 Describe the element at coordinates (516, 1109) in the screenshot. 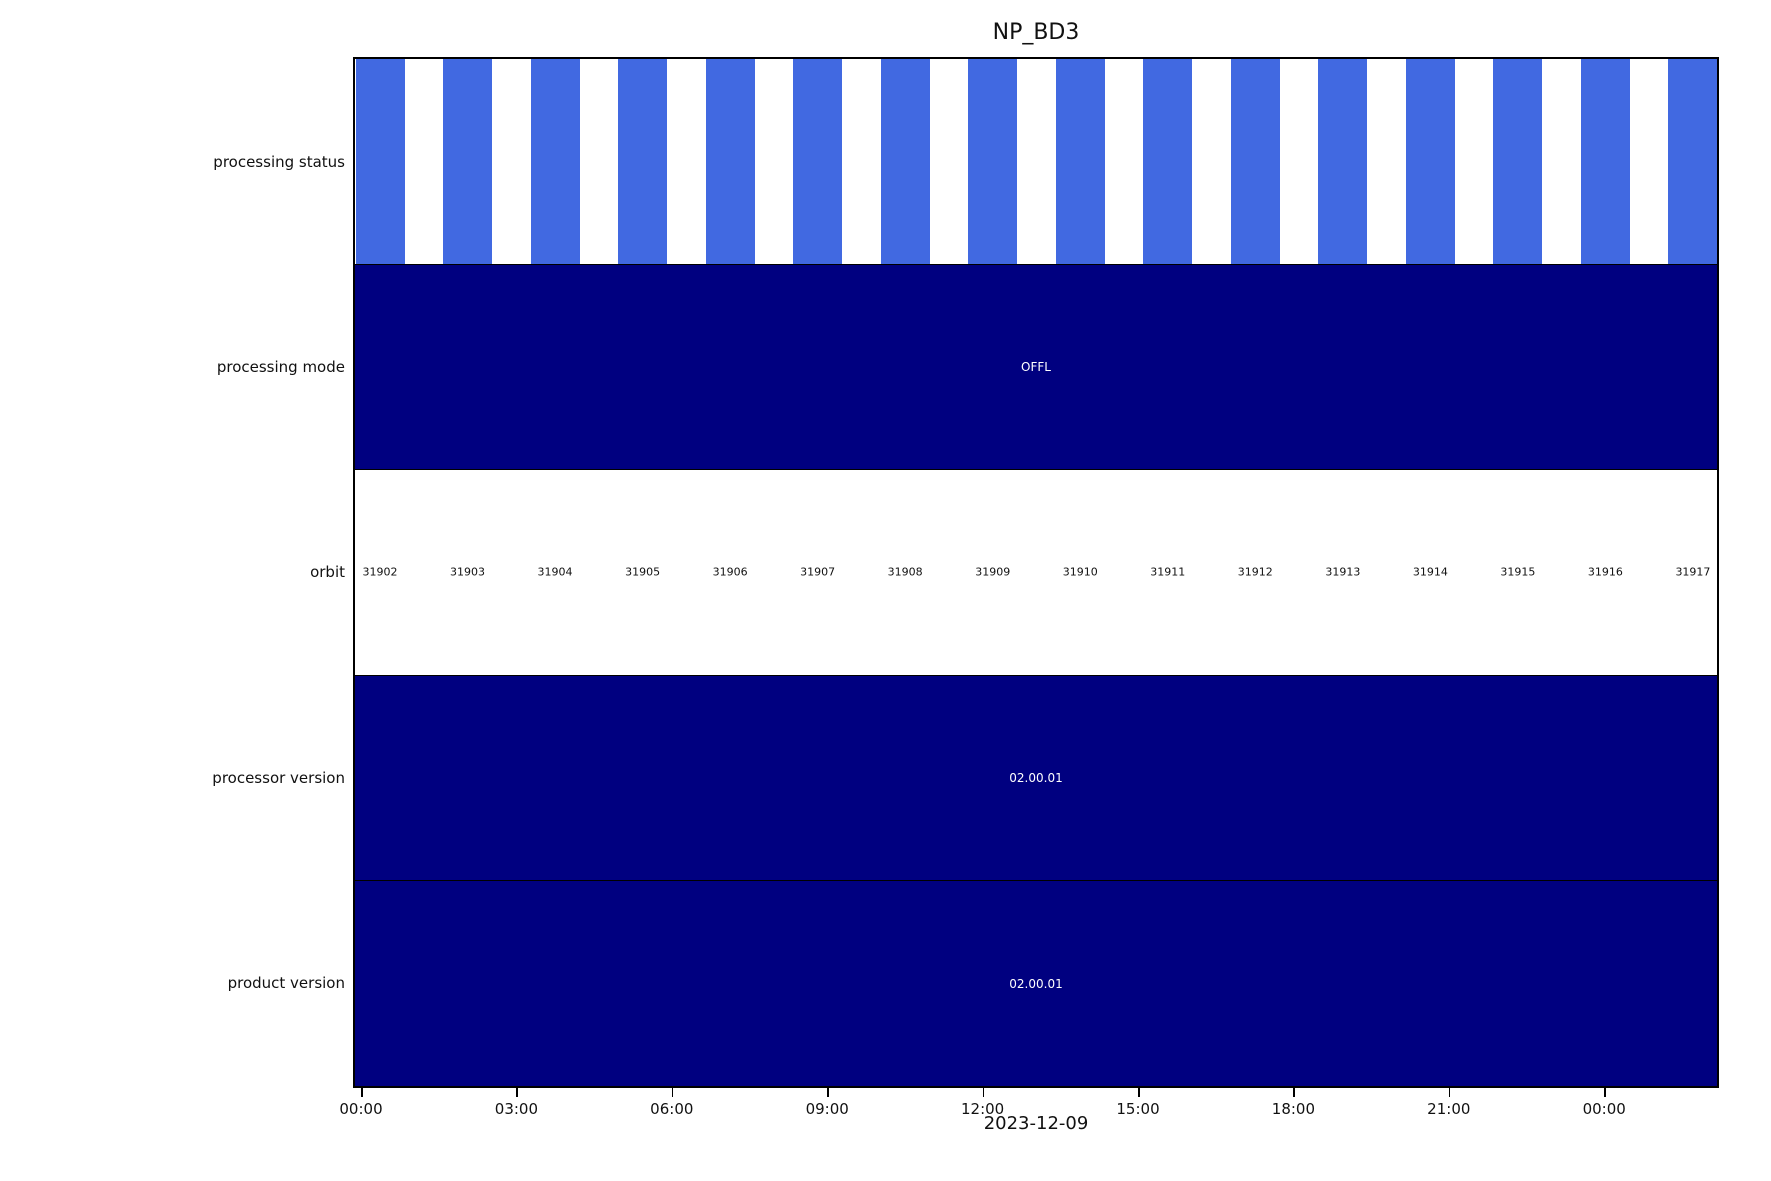

I see `x-axis-tick-label: 03:00` at that location.